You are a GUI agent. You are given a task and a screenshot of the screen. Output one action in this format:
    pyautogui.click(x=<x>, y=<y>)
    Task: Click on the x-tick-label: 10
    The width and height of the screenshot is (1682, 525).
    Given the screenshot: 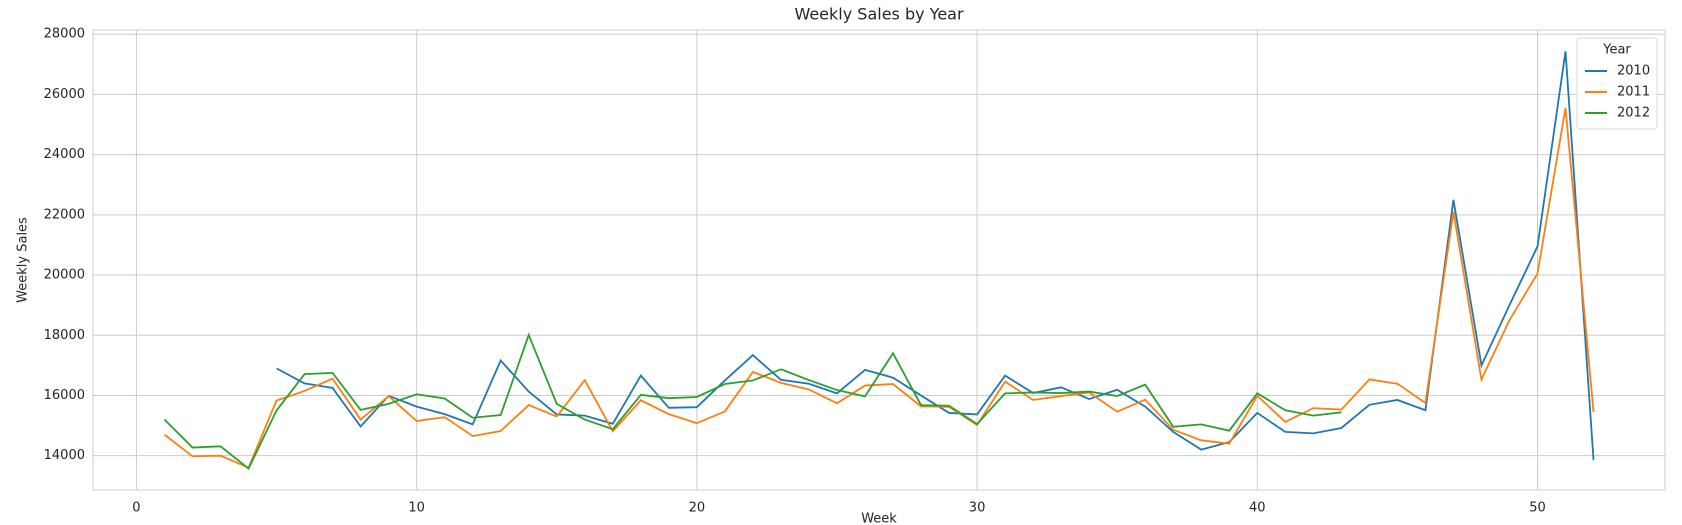 What is the action you would take?
    pyautogui.click(x=416, y=508)
    